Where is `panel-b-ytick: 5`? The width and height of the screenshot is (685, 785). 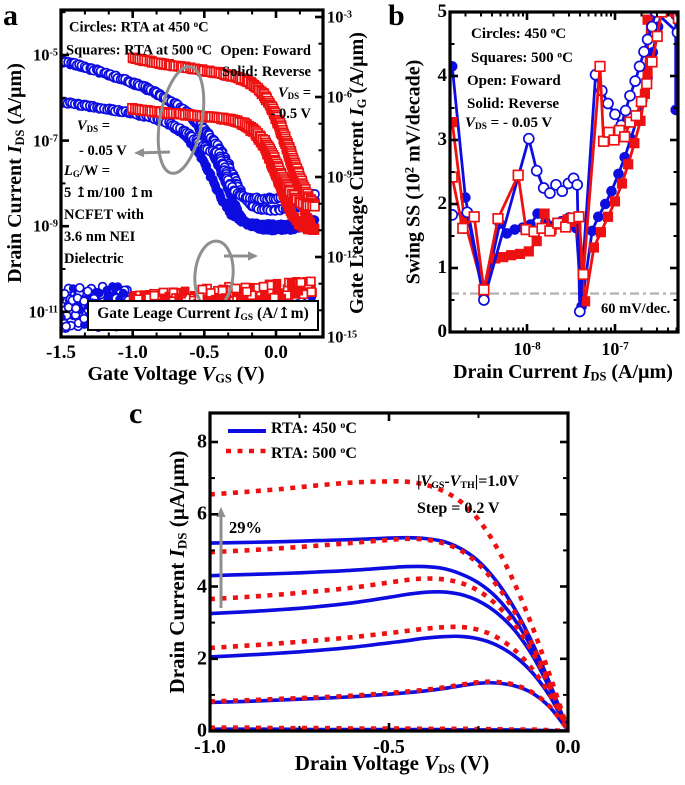
panel-b-ytick: 5 is located at coordinates (442, 12).